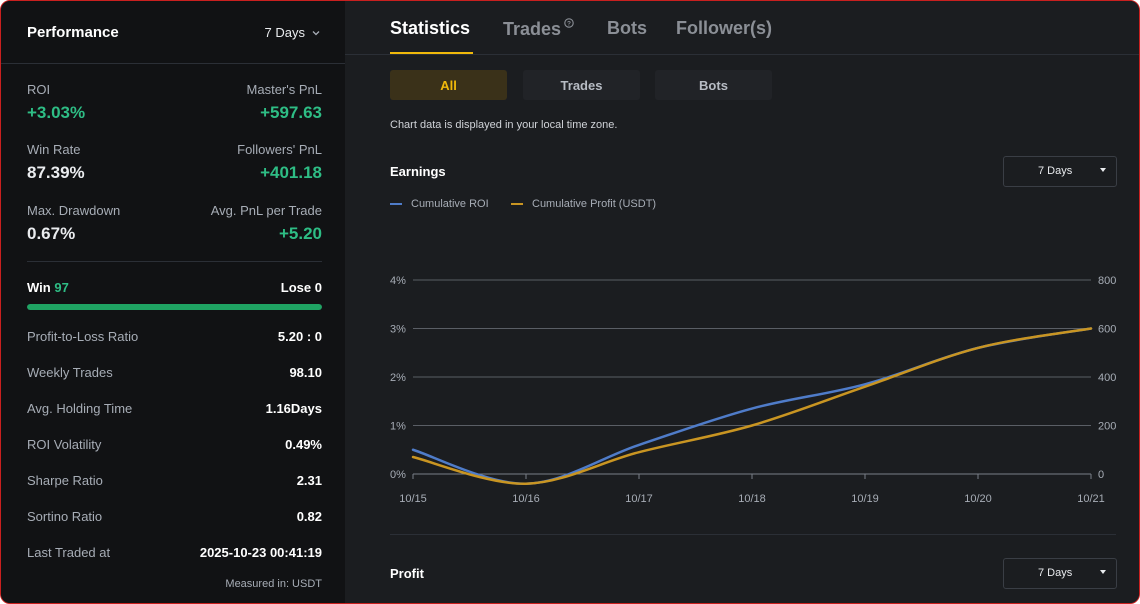 The image size is (1140, 604). I want to click on win-count: 97, so click(61, 287).